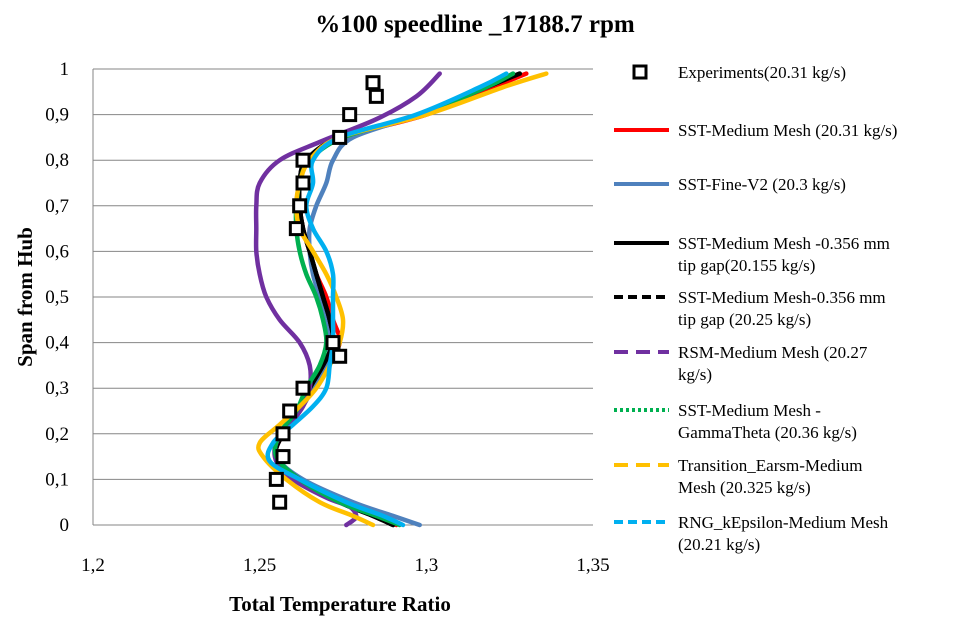  I want to click on legend-label: SST-Medium Mesh -, so click(749, 410).